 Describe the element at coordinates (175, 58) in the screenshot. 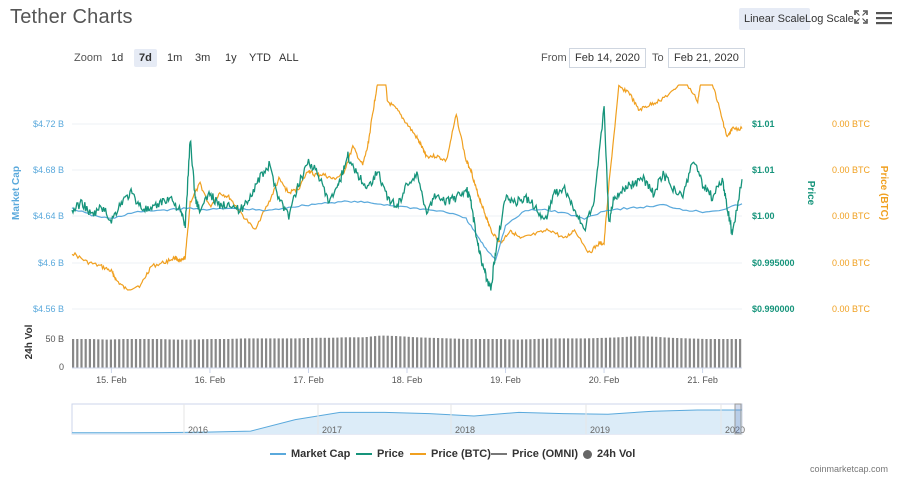

I see `zoom-1m-button: 1m` at that location.